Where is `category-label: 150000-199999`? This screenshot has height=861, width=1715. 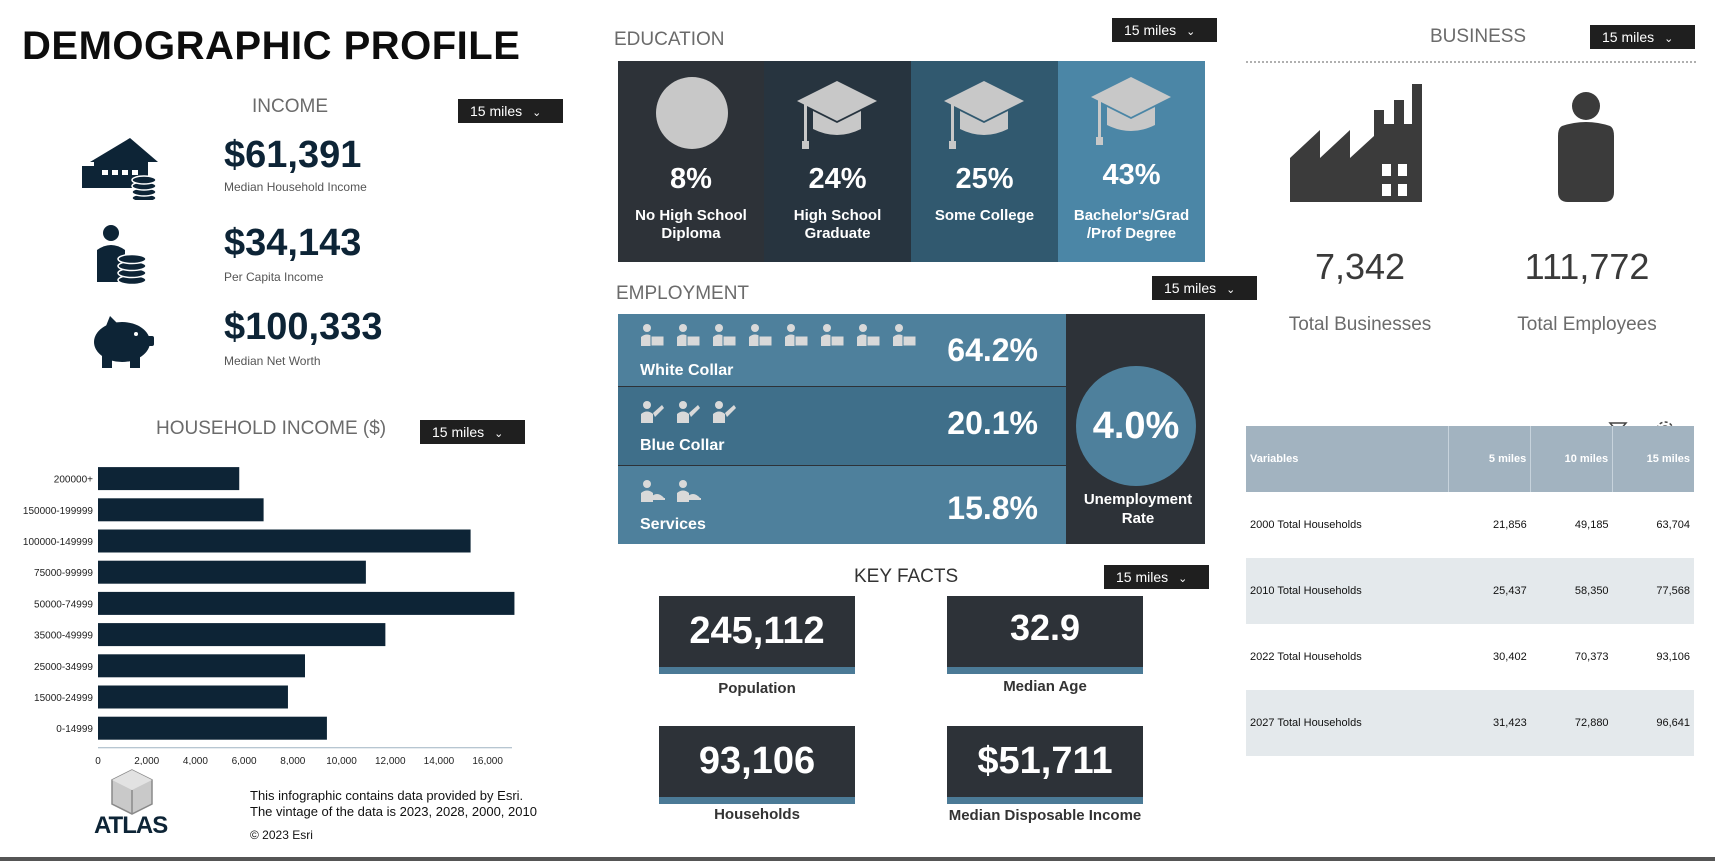 category-label: 150000-199999 is located at coordinates (58, 511).